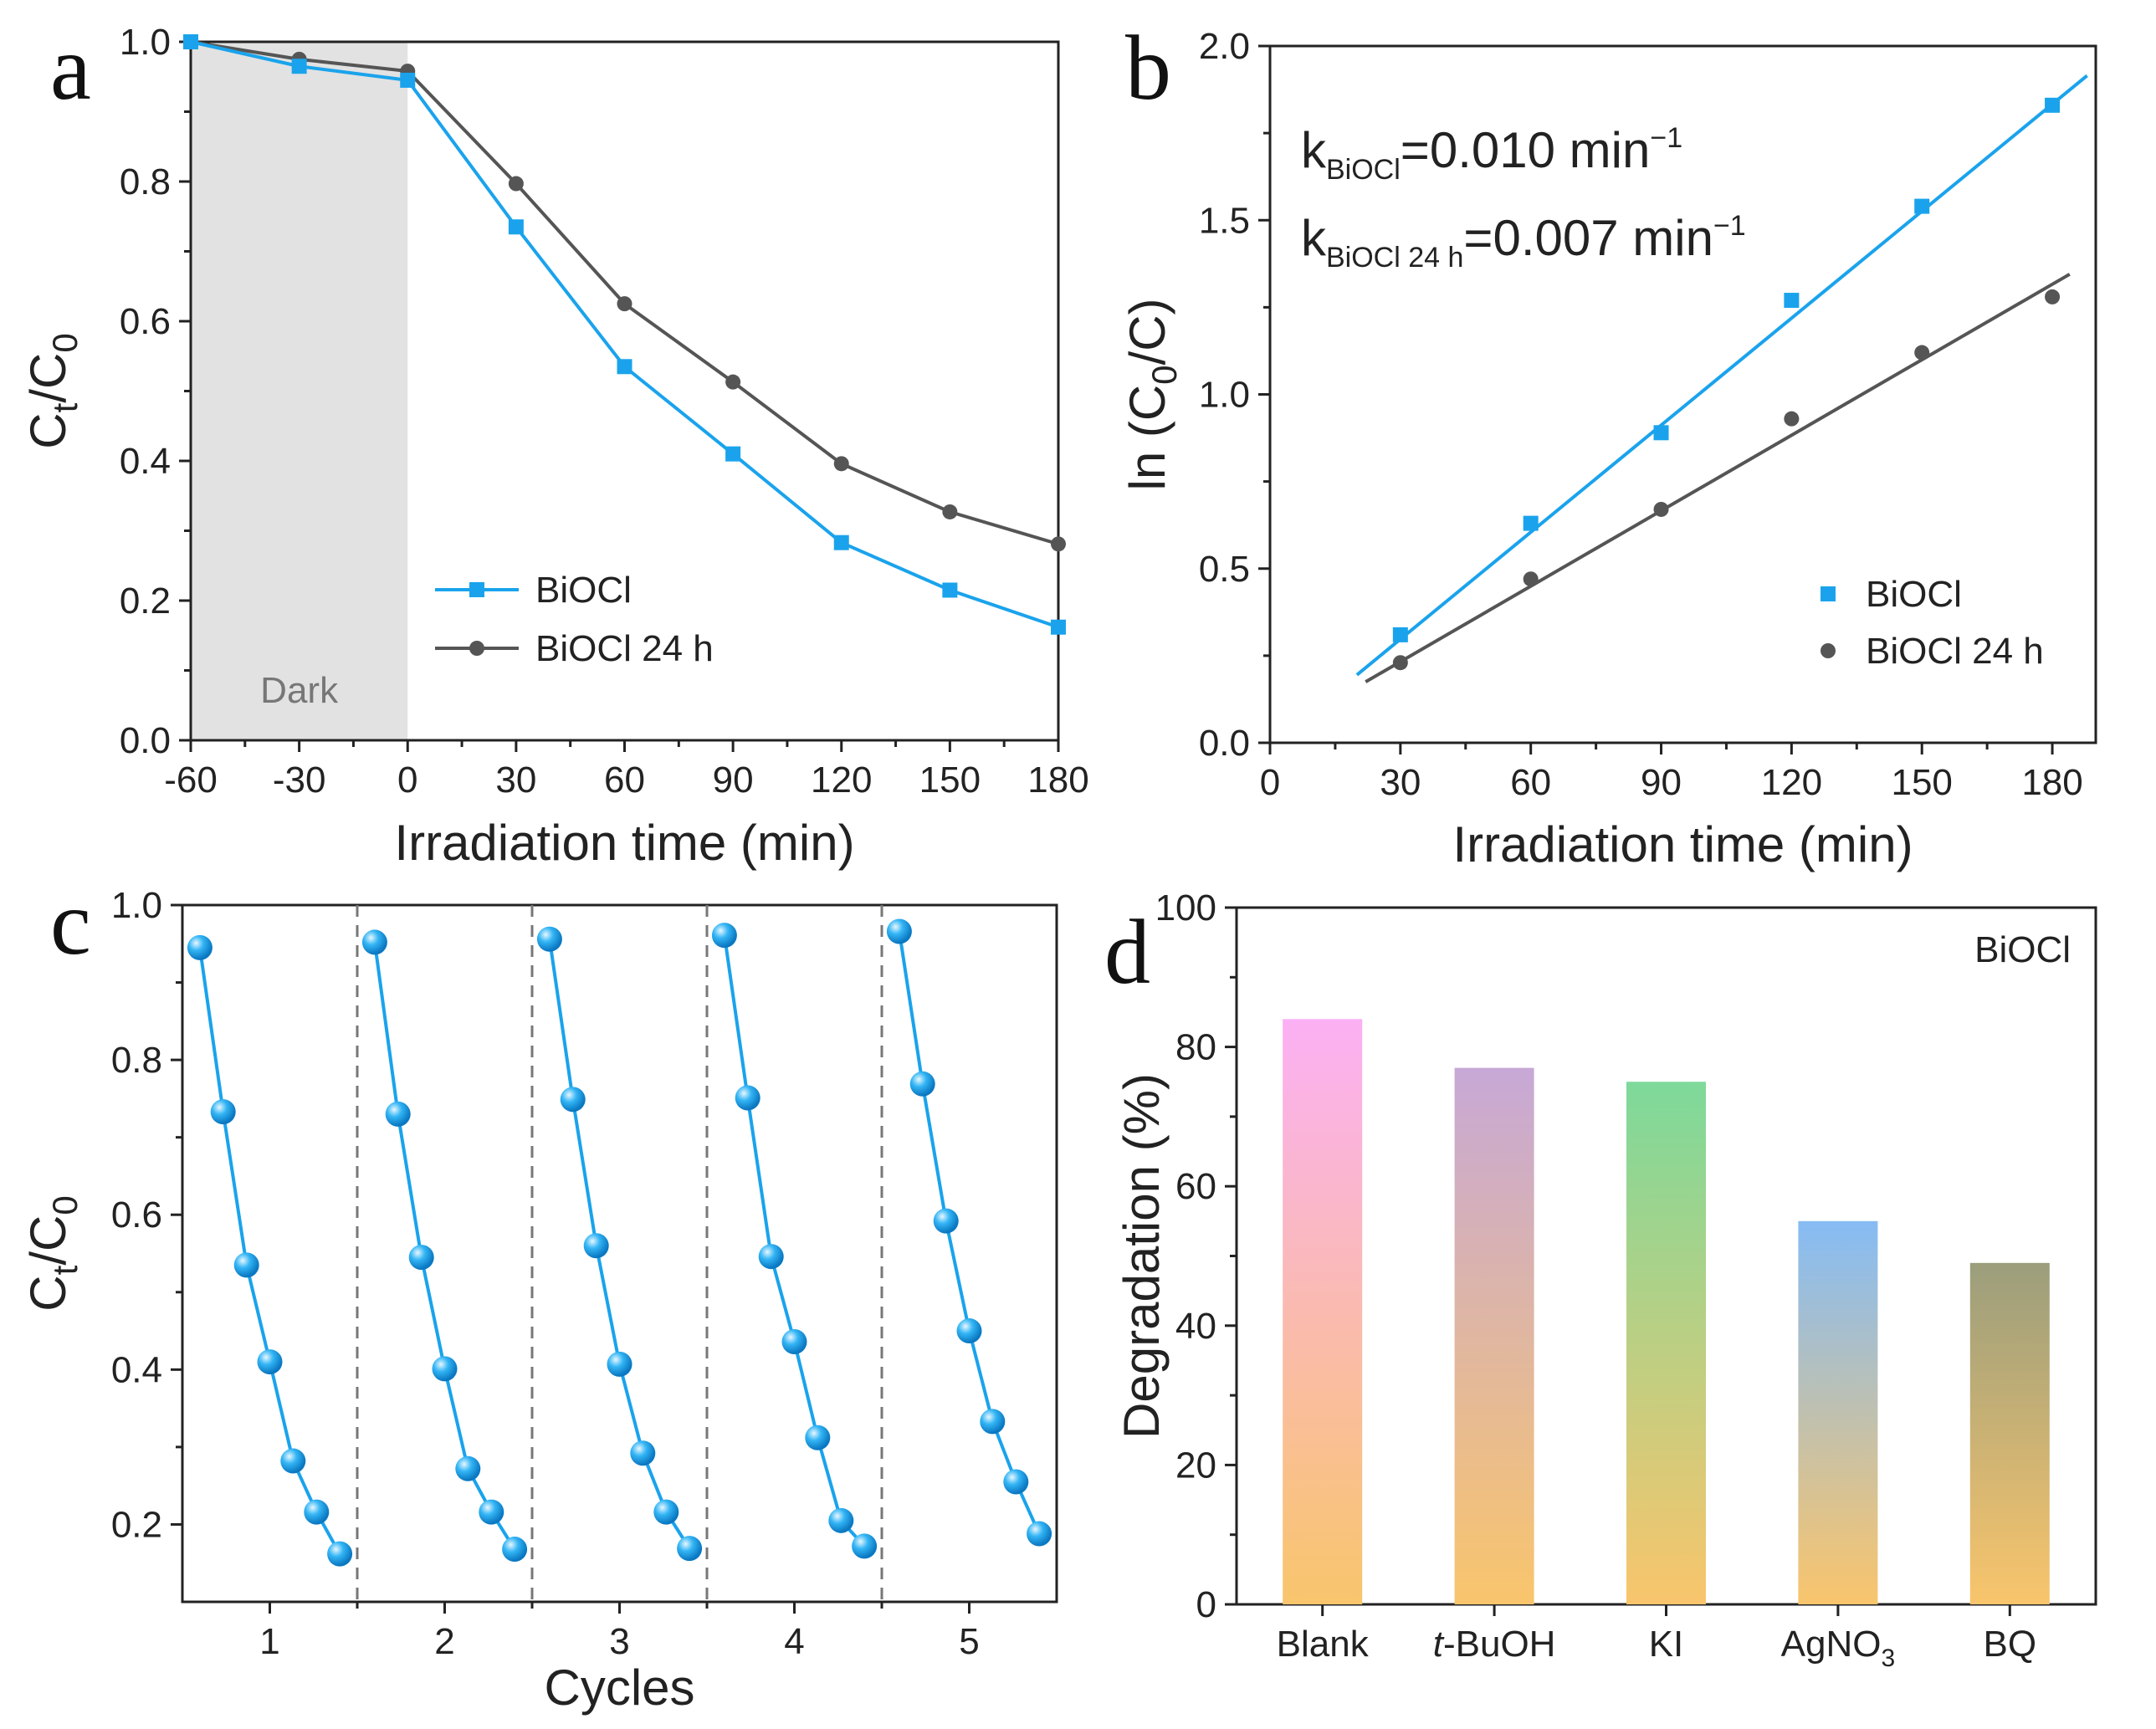 The height and width of the screenshot is (1729, 2156). Describe the element at coordinates (145, 462) in the screenshot. I see `panel-a-ytick-label: 0.4` at that location.